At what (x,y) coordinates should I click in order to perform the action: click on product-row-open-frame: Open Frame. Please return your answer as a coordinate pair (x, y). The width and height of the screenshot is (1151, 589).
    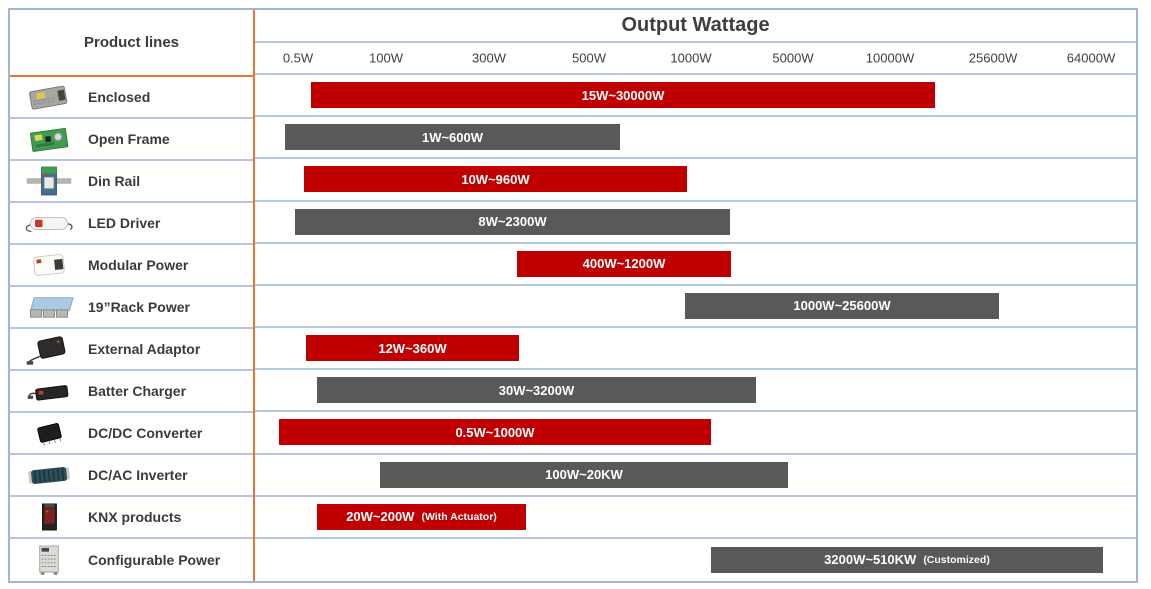
    Looking at the image, I should click on (131, 140).